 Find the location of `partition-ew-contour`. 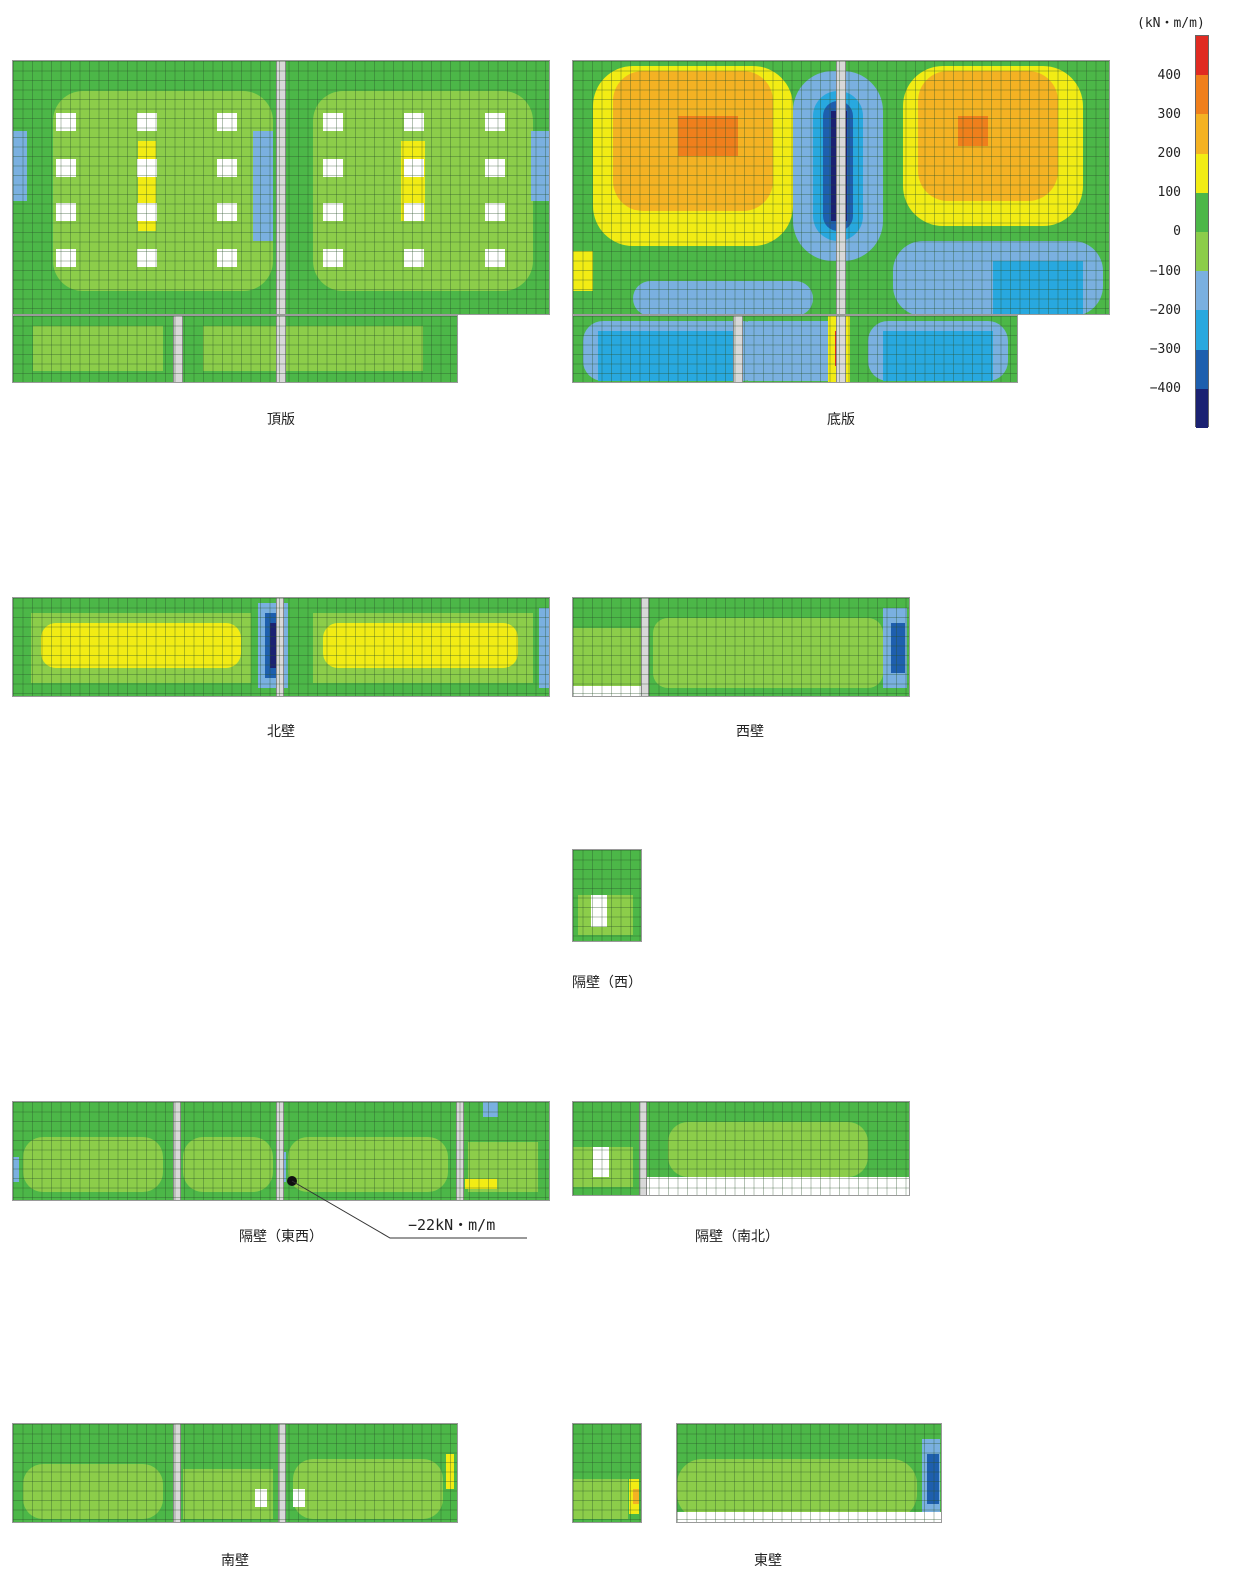

partition-ew-contour is located at coordinates (281, 1151).